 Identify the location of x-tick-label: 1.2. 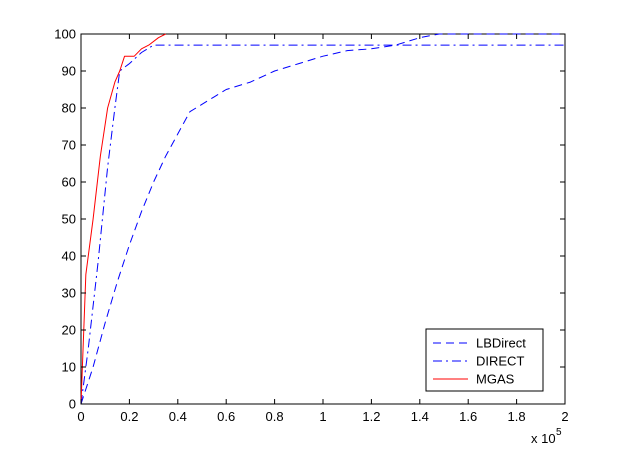
(371, 416).